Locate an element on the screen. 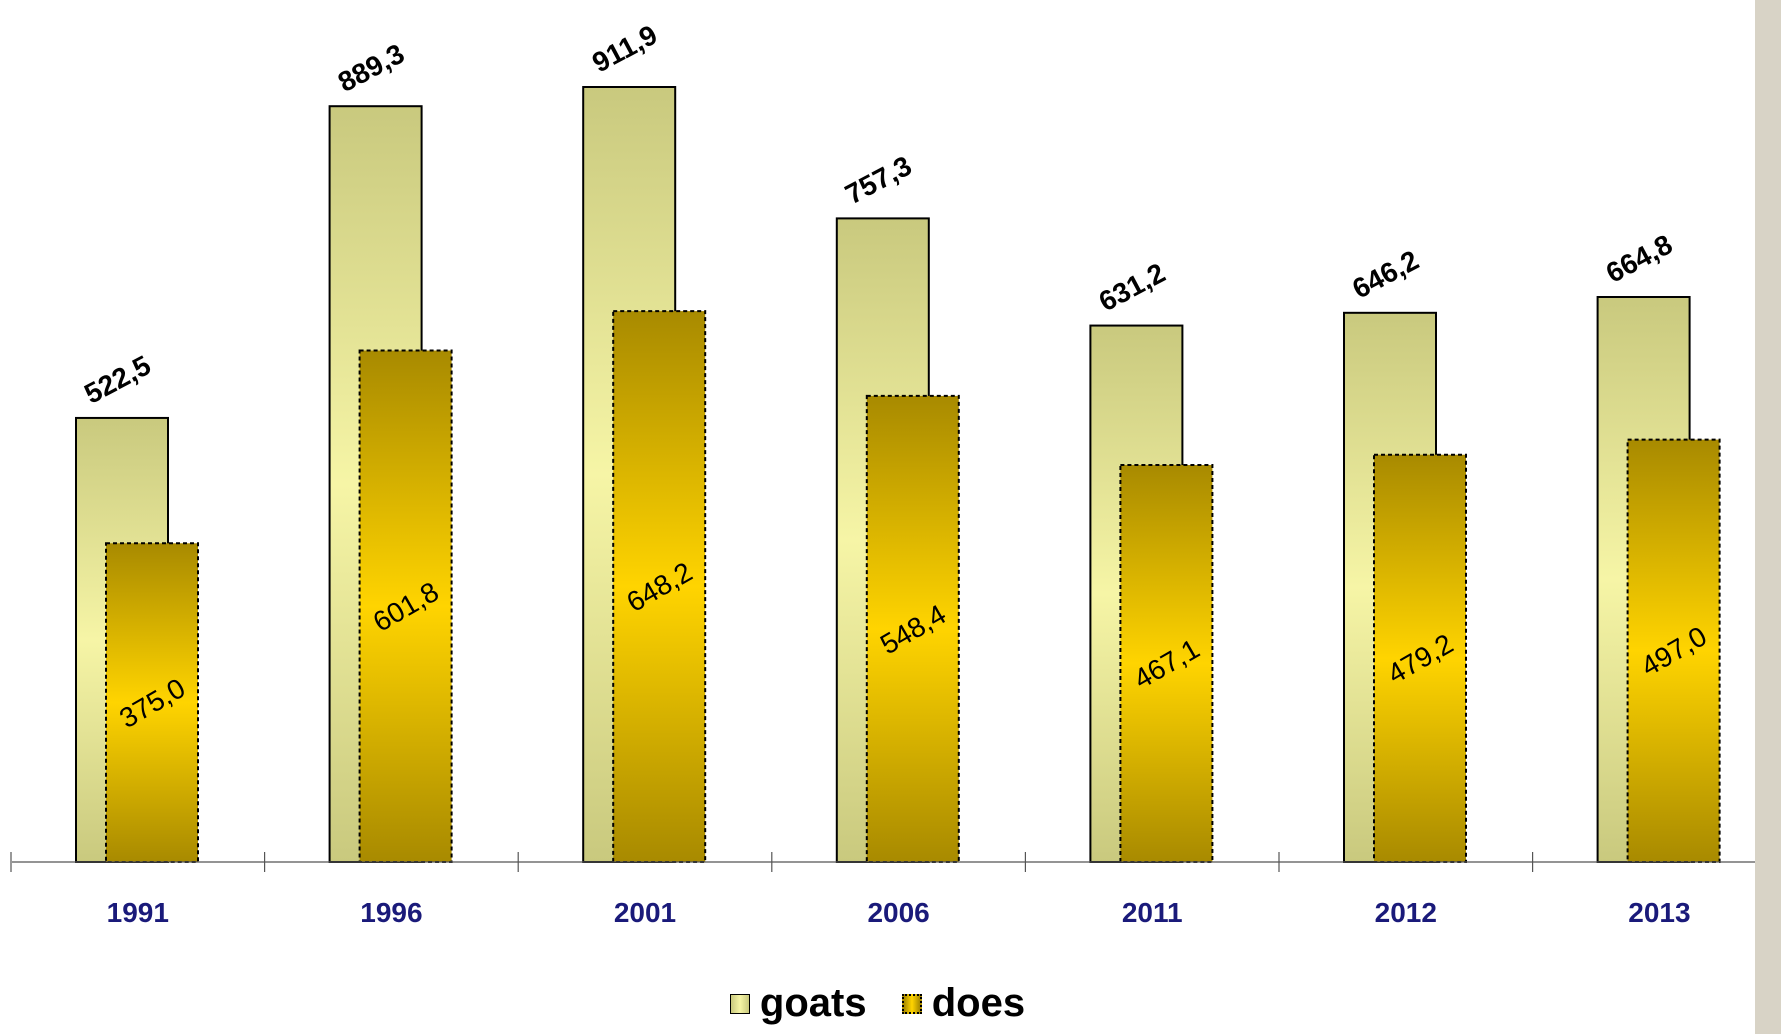  legend-item-does: does is located at coordinates (963, 1003).